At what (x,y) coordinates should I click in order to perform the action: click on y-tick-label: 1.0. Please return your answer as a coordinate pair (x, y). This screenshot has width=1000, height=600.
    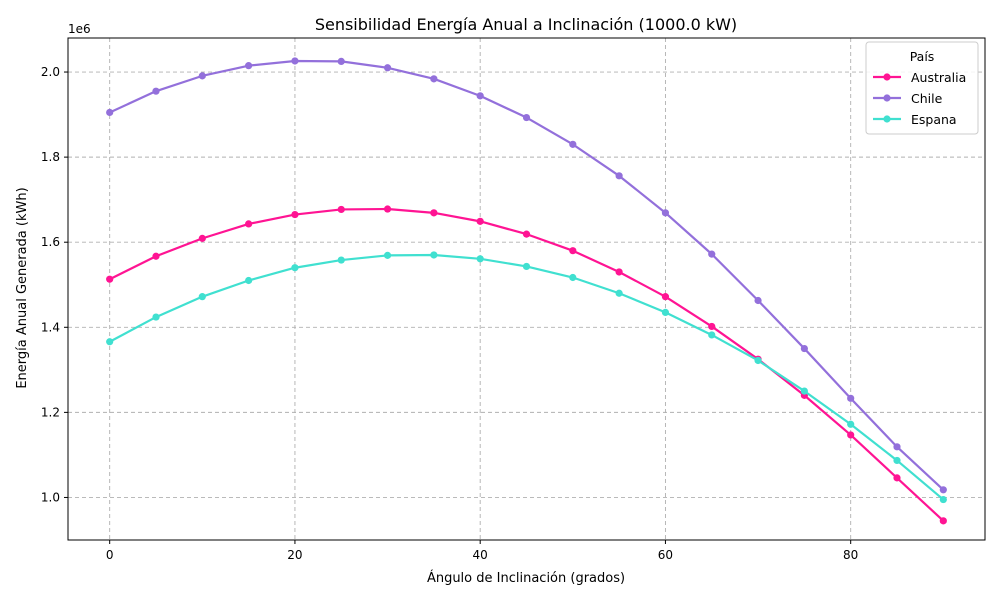
    Looking at the image, I should click on (50, 497).